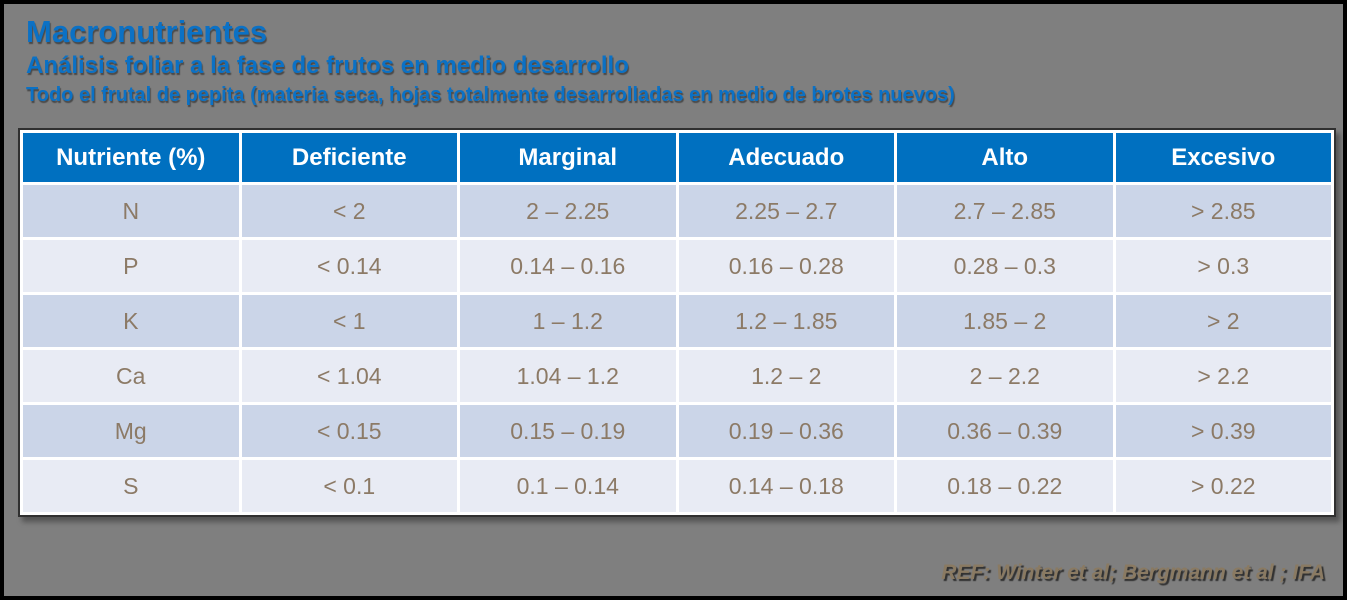  Describe the element at coordinates (131, 321) in the screenshot. I see `nutrient-cell: K` at that location.